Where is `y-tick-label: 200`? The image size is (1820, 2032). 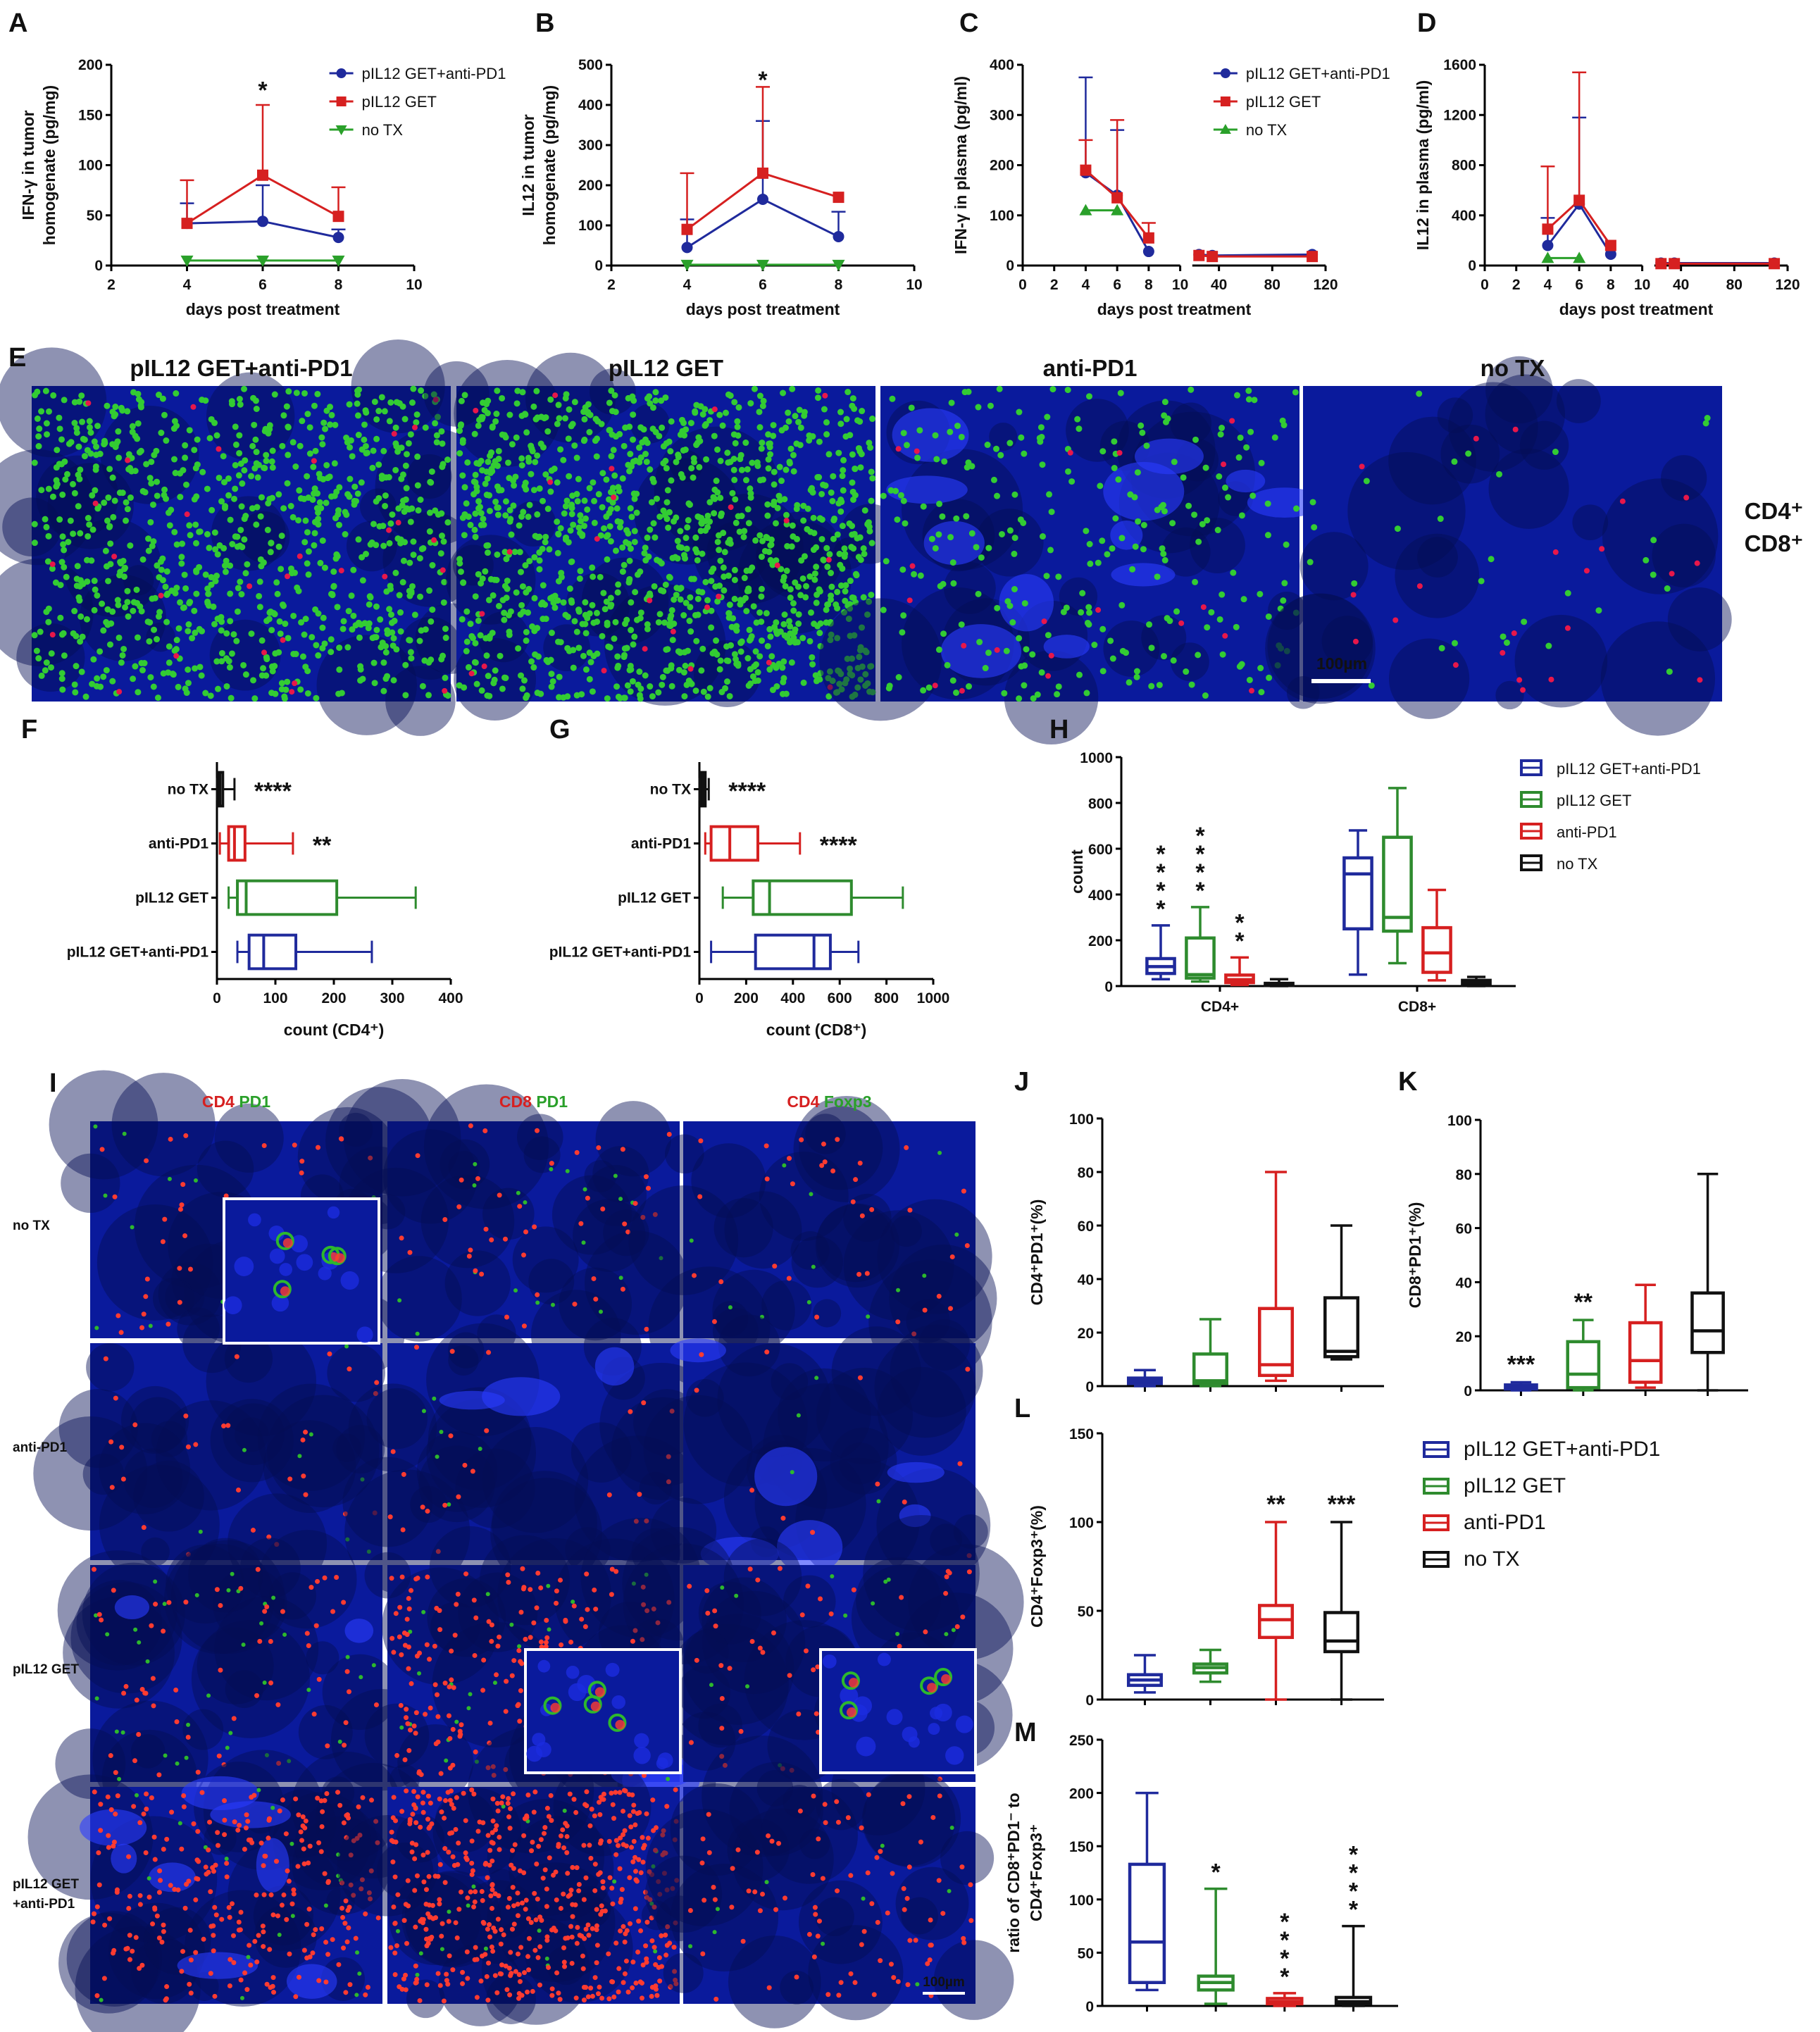
y-tick-label: 200 is located at coordinates (590, 185).